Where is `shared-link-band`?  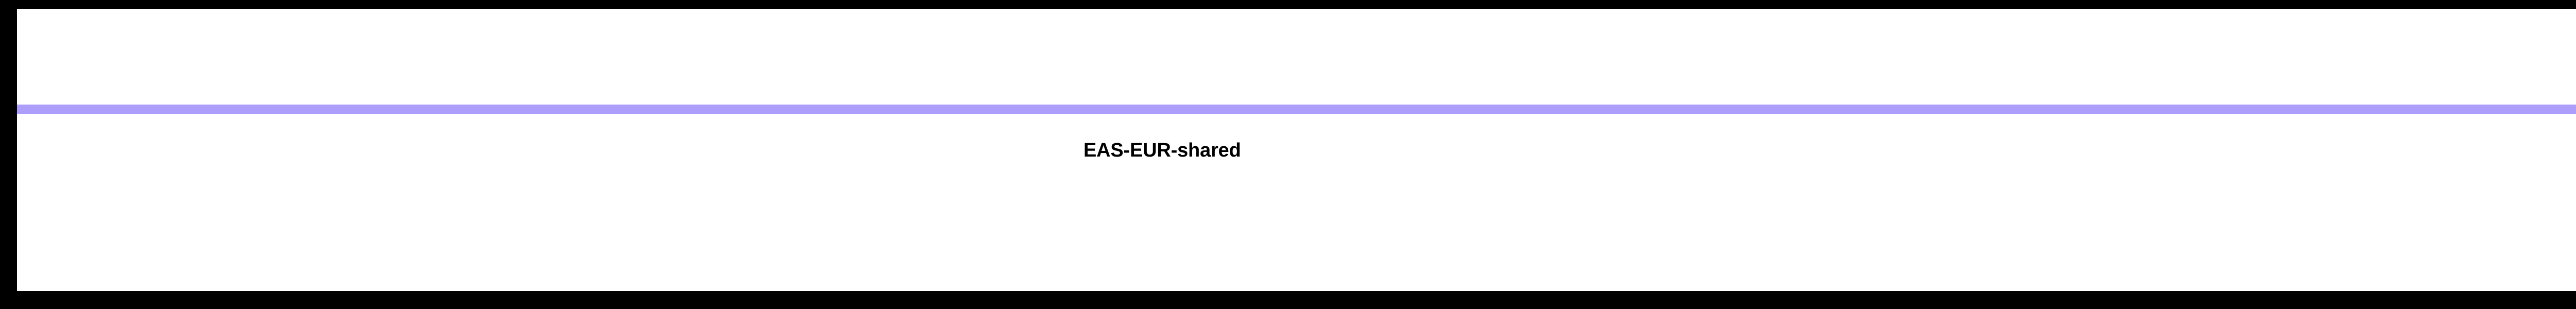
shared-link-band is located at coordinates (1296, 109).